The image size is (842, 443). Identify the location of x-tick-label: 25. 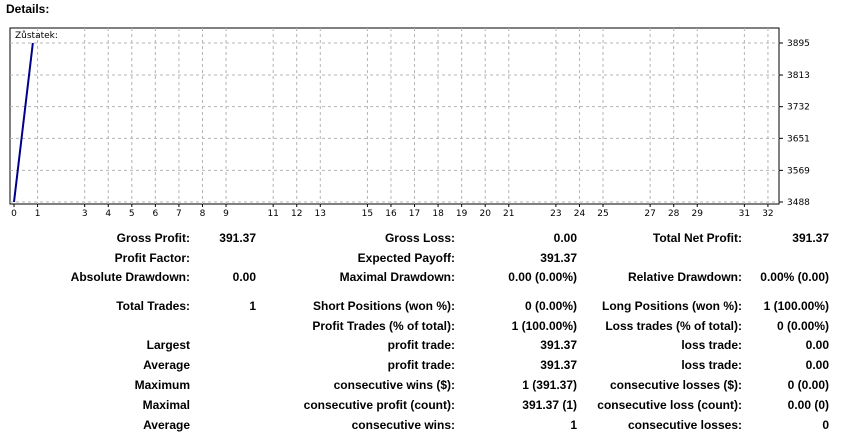
(602, 214).